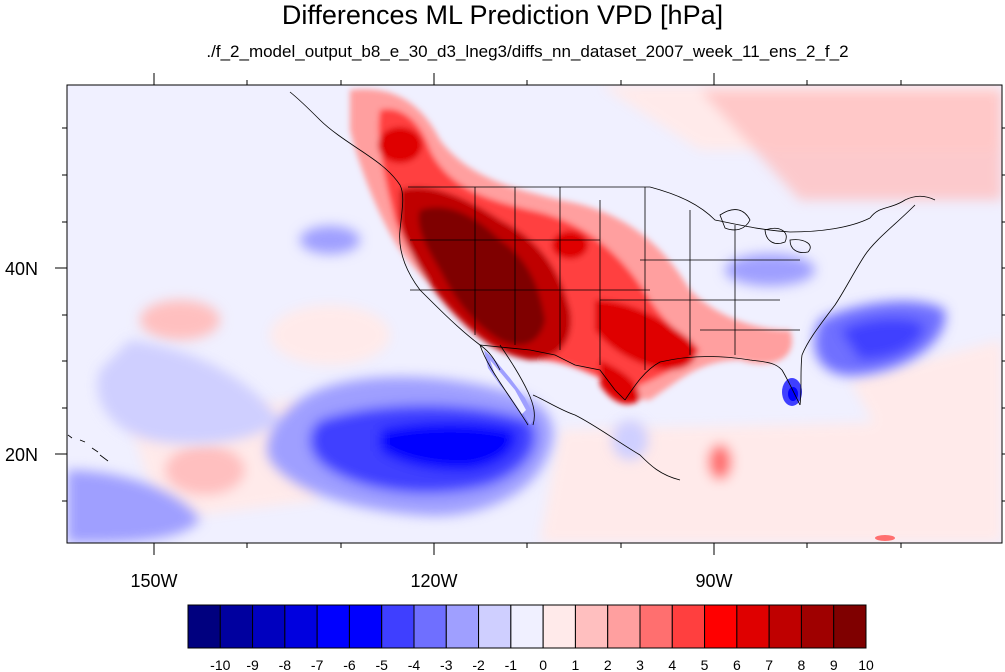  What do you see at coordinates (414, 664) in the screenshot?
I see `colorbar-tick-label: -4` at bounding box center [414, 664].